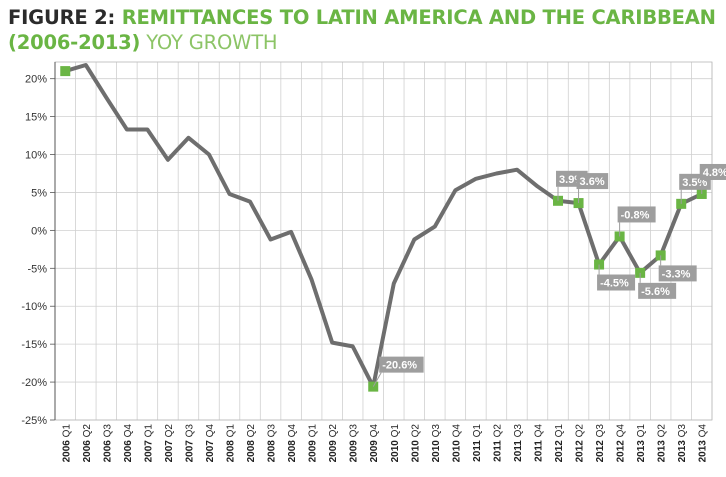 The width and height of the screenshot is (726, 477). Describe the element at coordinates (62, 17) in the screenshot. I see `figure-number: FIGURE 2:` at that location.